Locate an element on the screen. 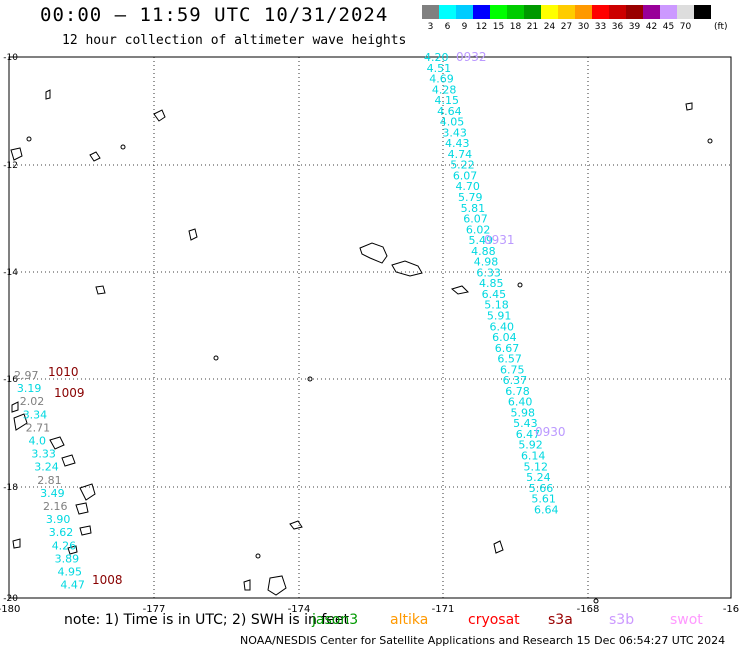 The height and width of the screenshot is (650, 740). track-time-label: 1009 is located at coordinates (69, 393).